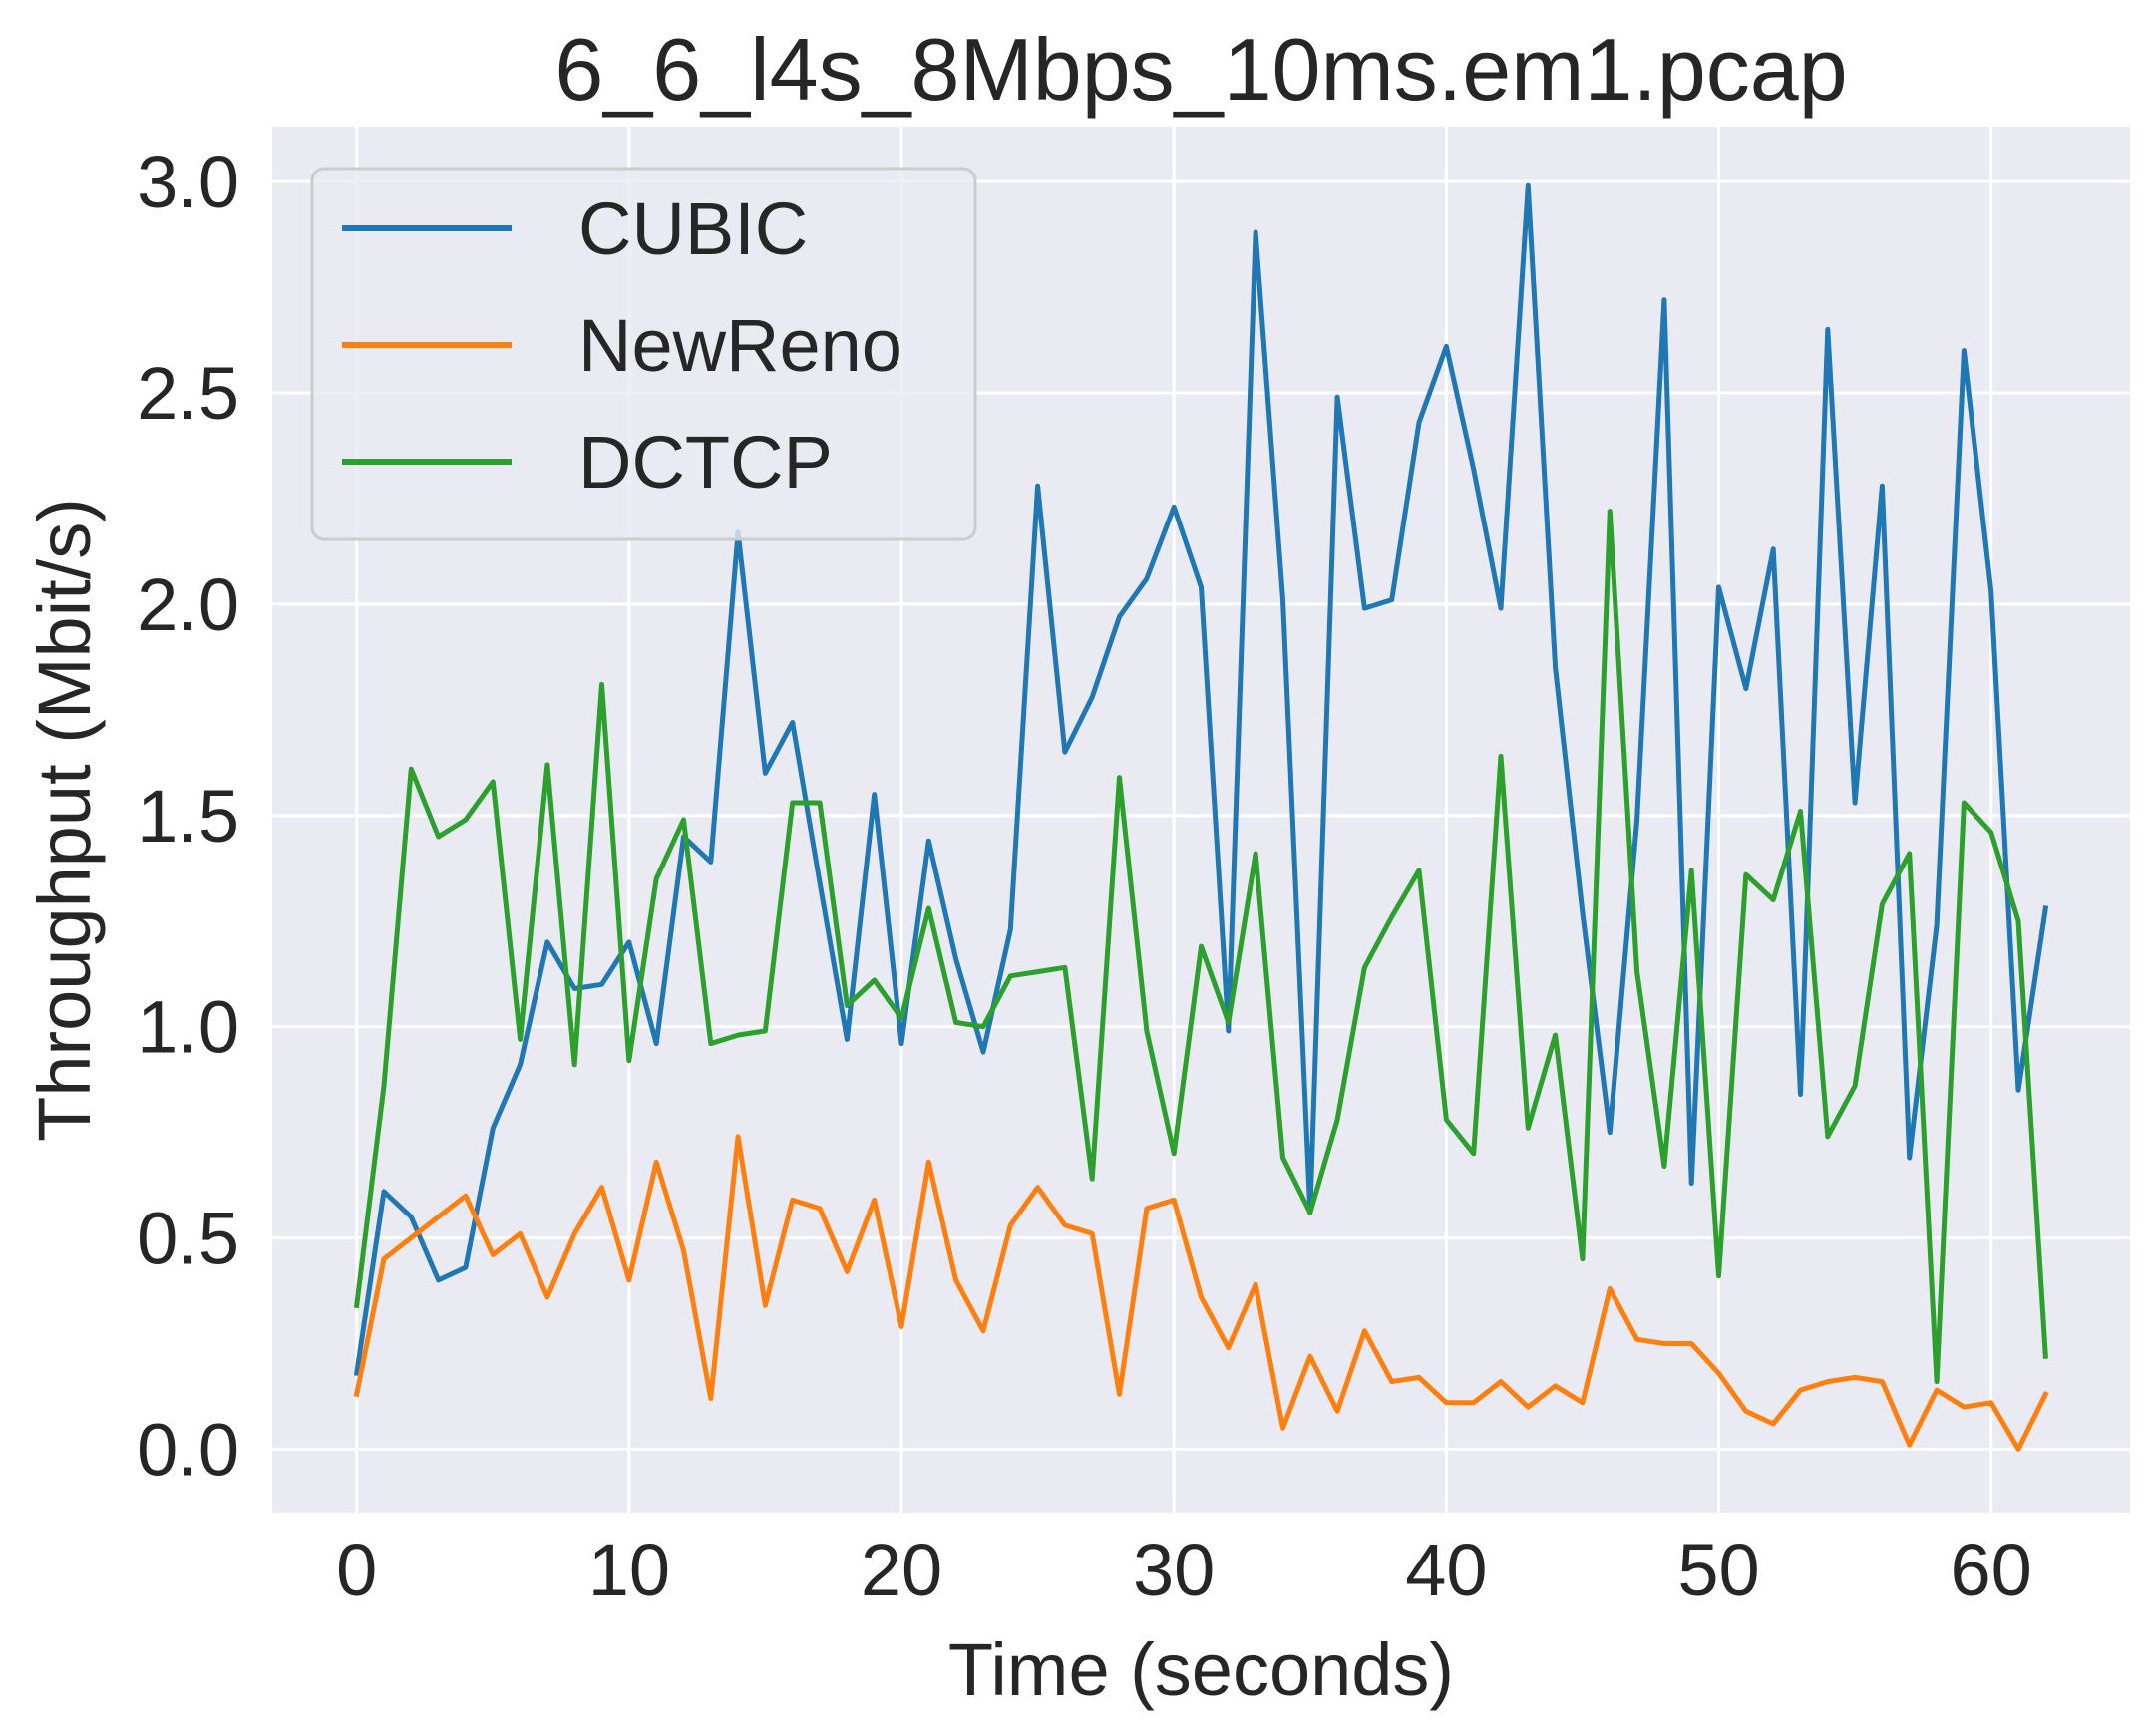 The height and width of the screenshot is (1736, 2153). I want to click on y-tick-label: 0.5, so click(188, 1239).